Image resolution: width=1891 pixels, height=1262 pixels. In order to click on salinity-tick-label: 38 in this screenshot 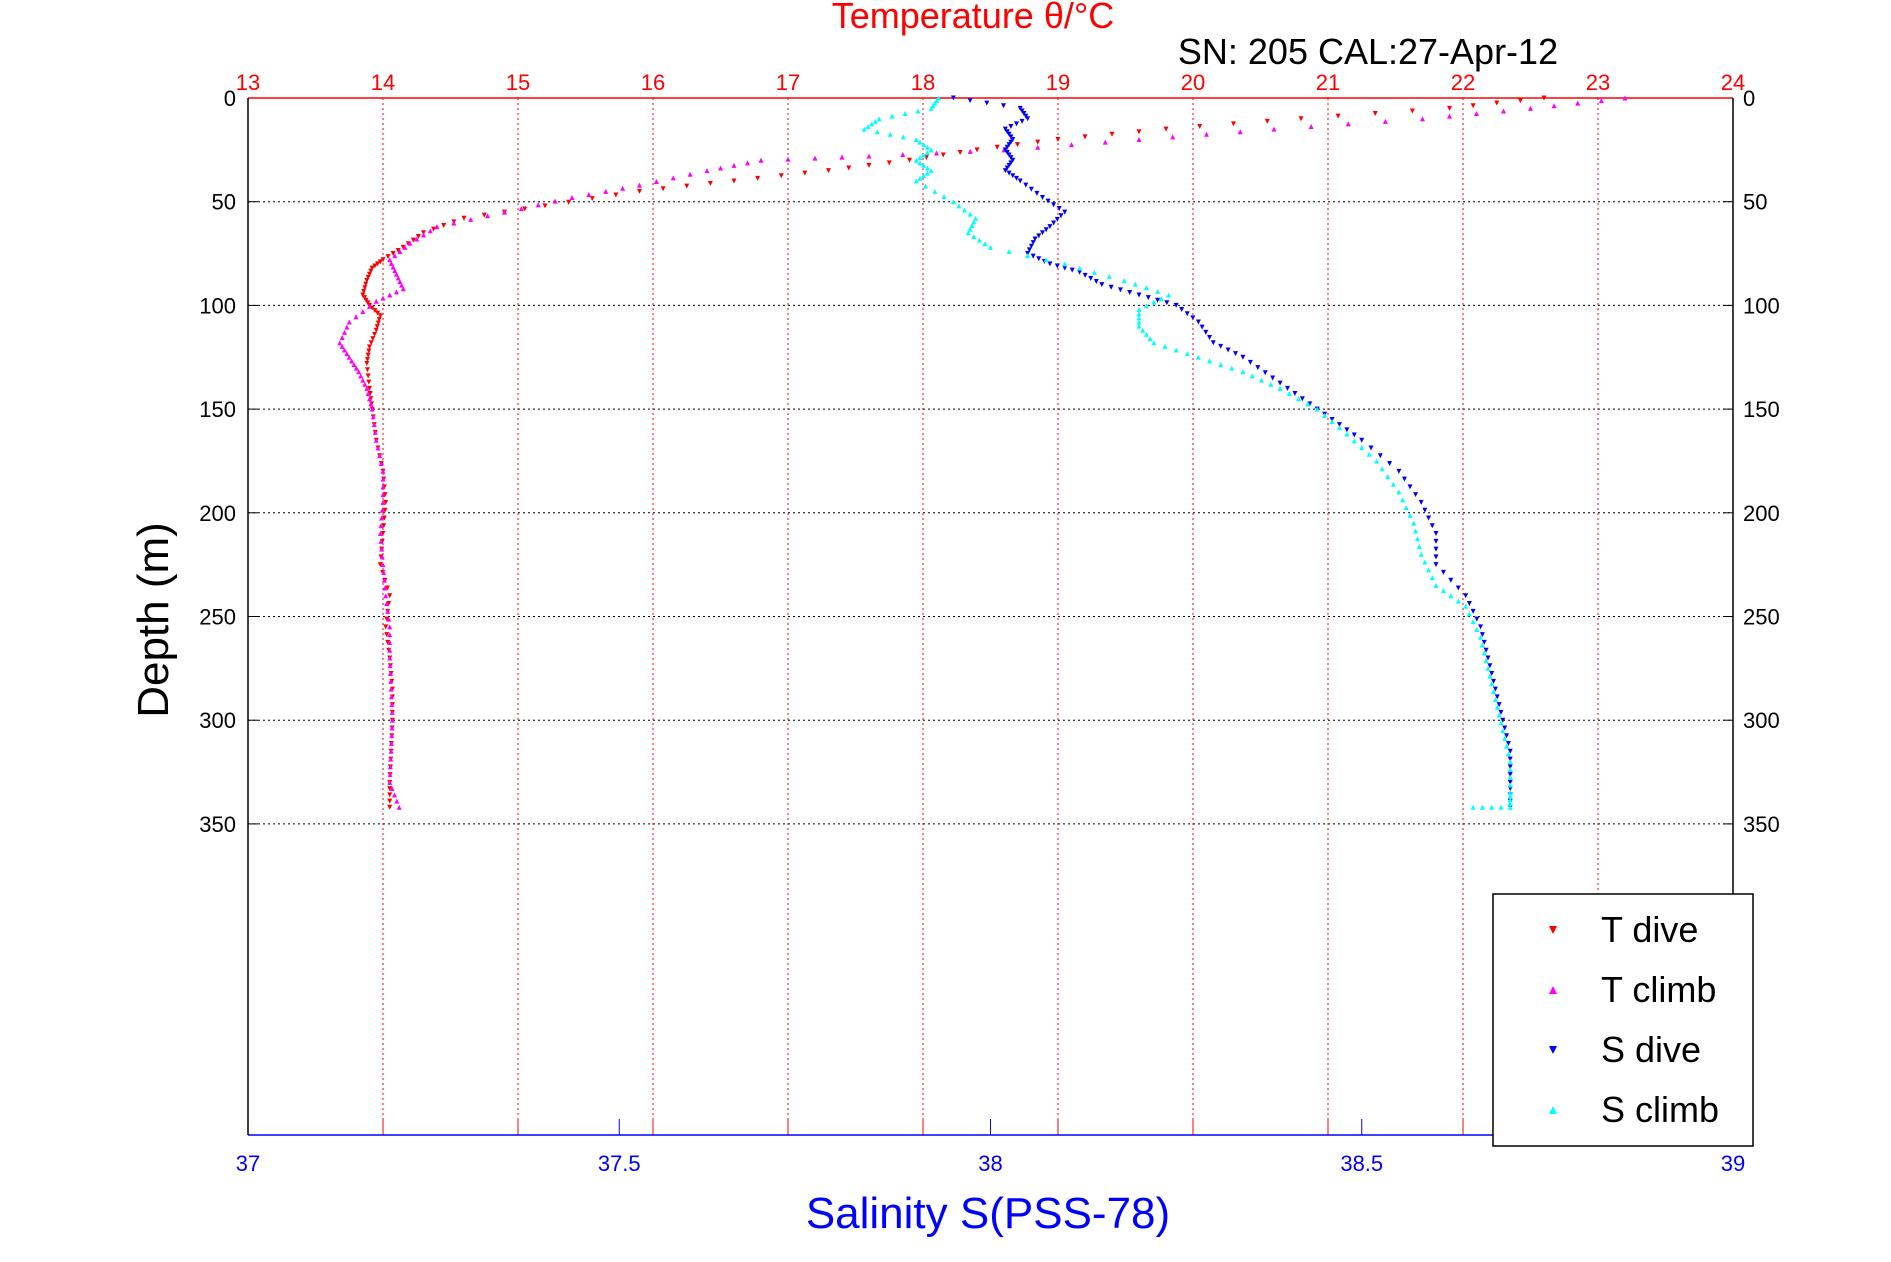, I will do `click(990, 1163)`.